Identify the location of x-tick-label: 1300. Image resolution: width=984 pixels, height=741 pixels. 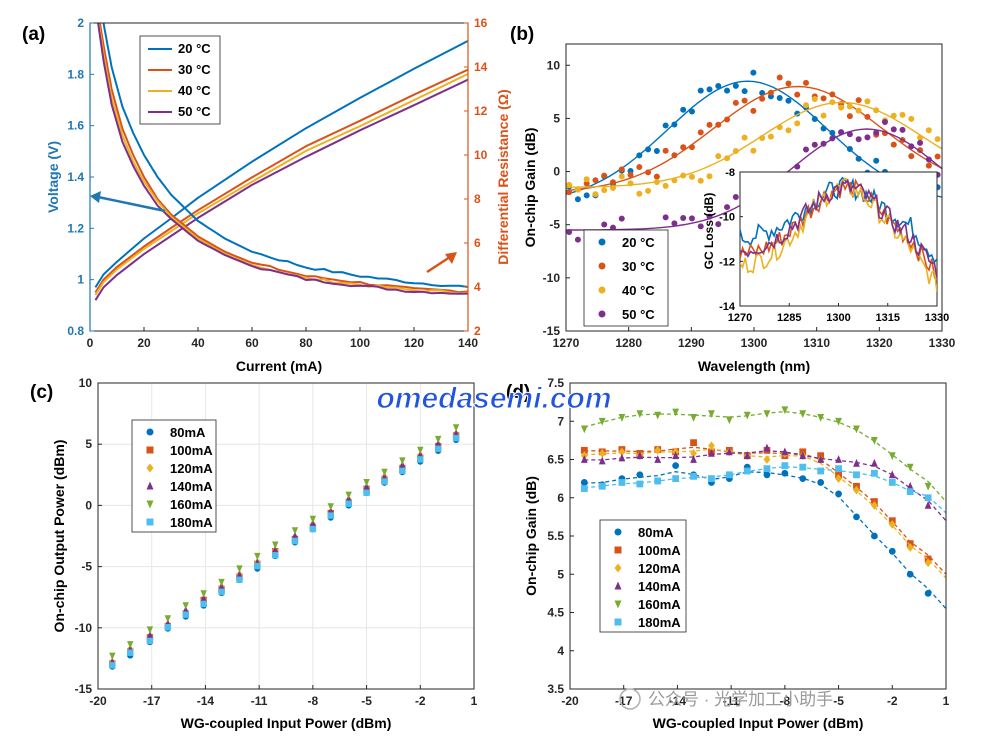
(754, 343).